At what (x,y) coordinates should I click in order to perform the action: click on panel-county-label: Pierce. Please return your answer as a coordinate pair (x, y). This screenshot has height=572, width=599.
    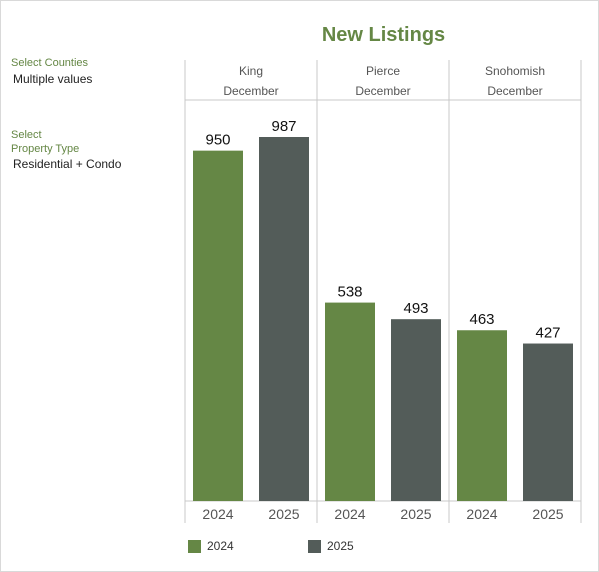
    Looking at the image, I should click on (383, 71).